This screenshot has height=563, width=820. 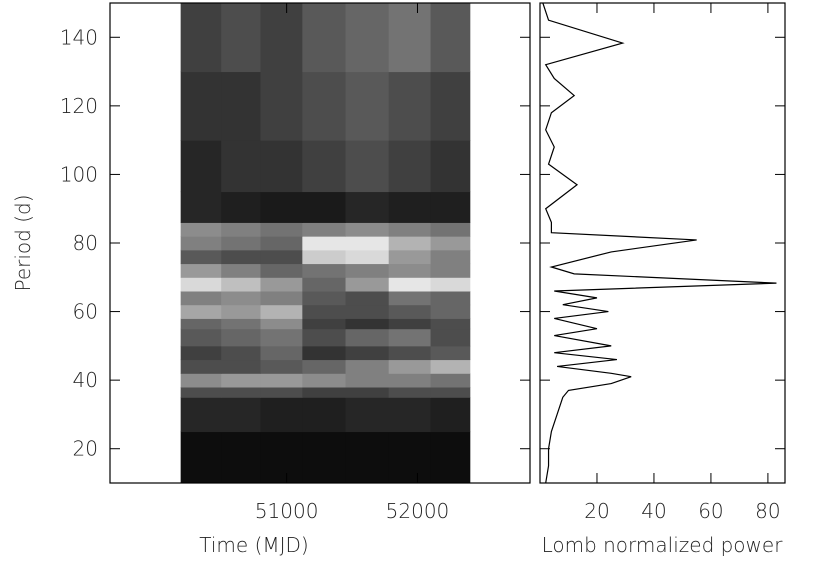 I want to click on x-tick-label: 40, so click(x=653, y=511).